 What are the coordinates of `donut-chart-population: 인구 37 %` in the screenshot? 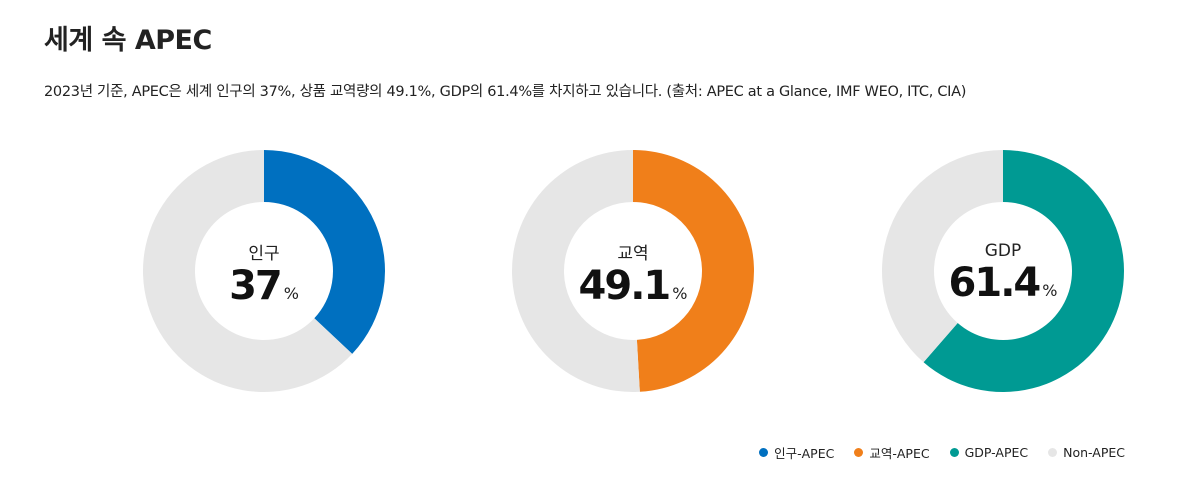 It's located at (263, 271).